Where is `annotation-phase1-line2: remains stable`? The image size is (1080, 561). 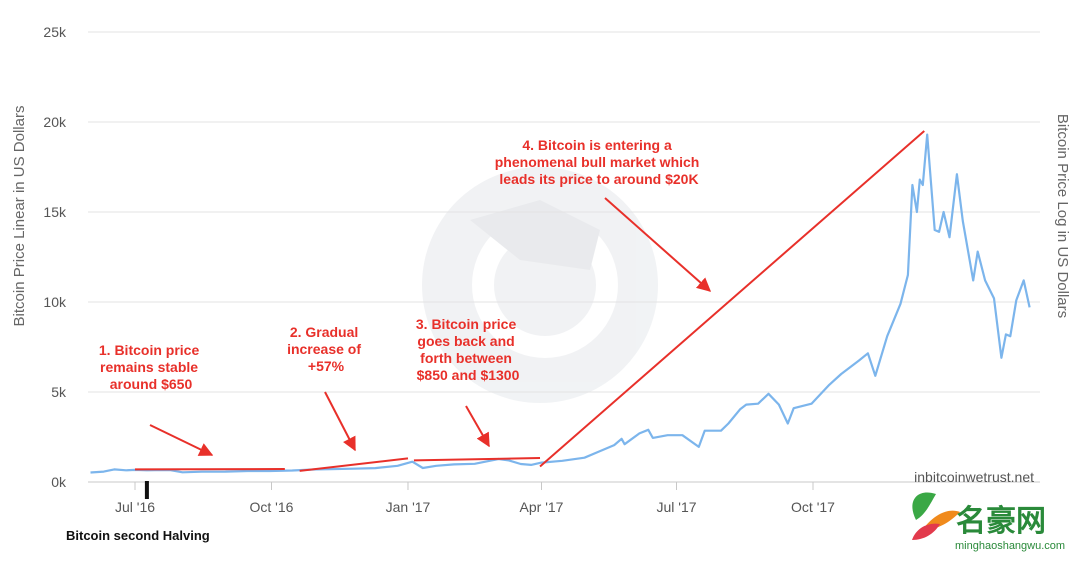 annotation-phase1-line2: remains stable is located at coordinates (149, 367).